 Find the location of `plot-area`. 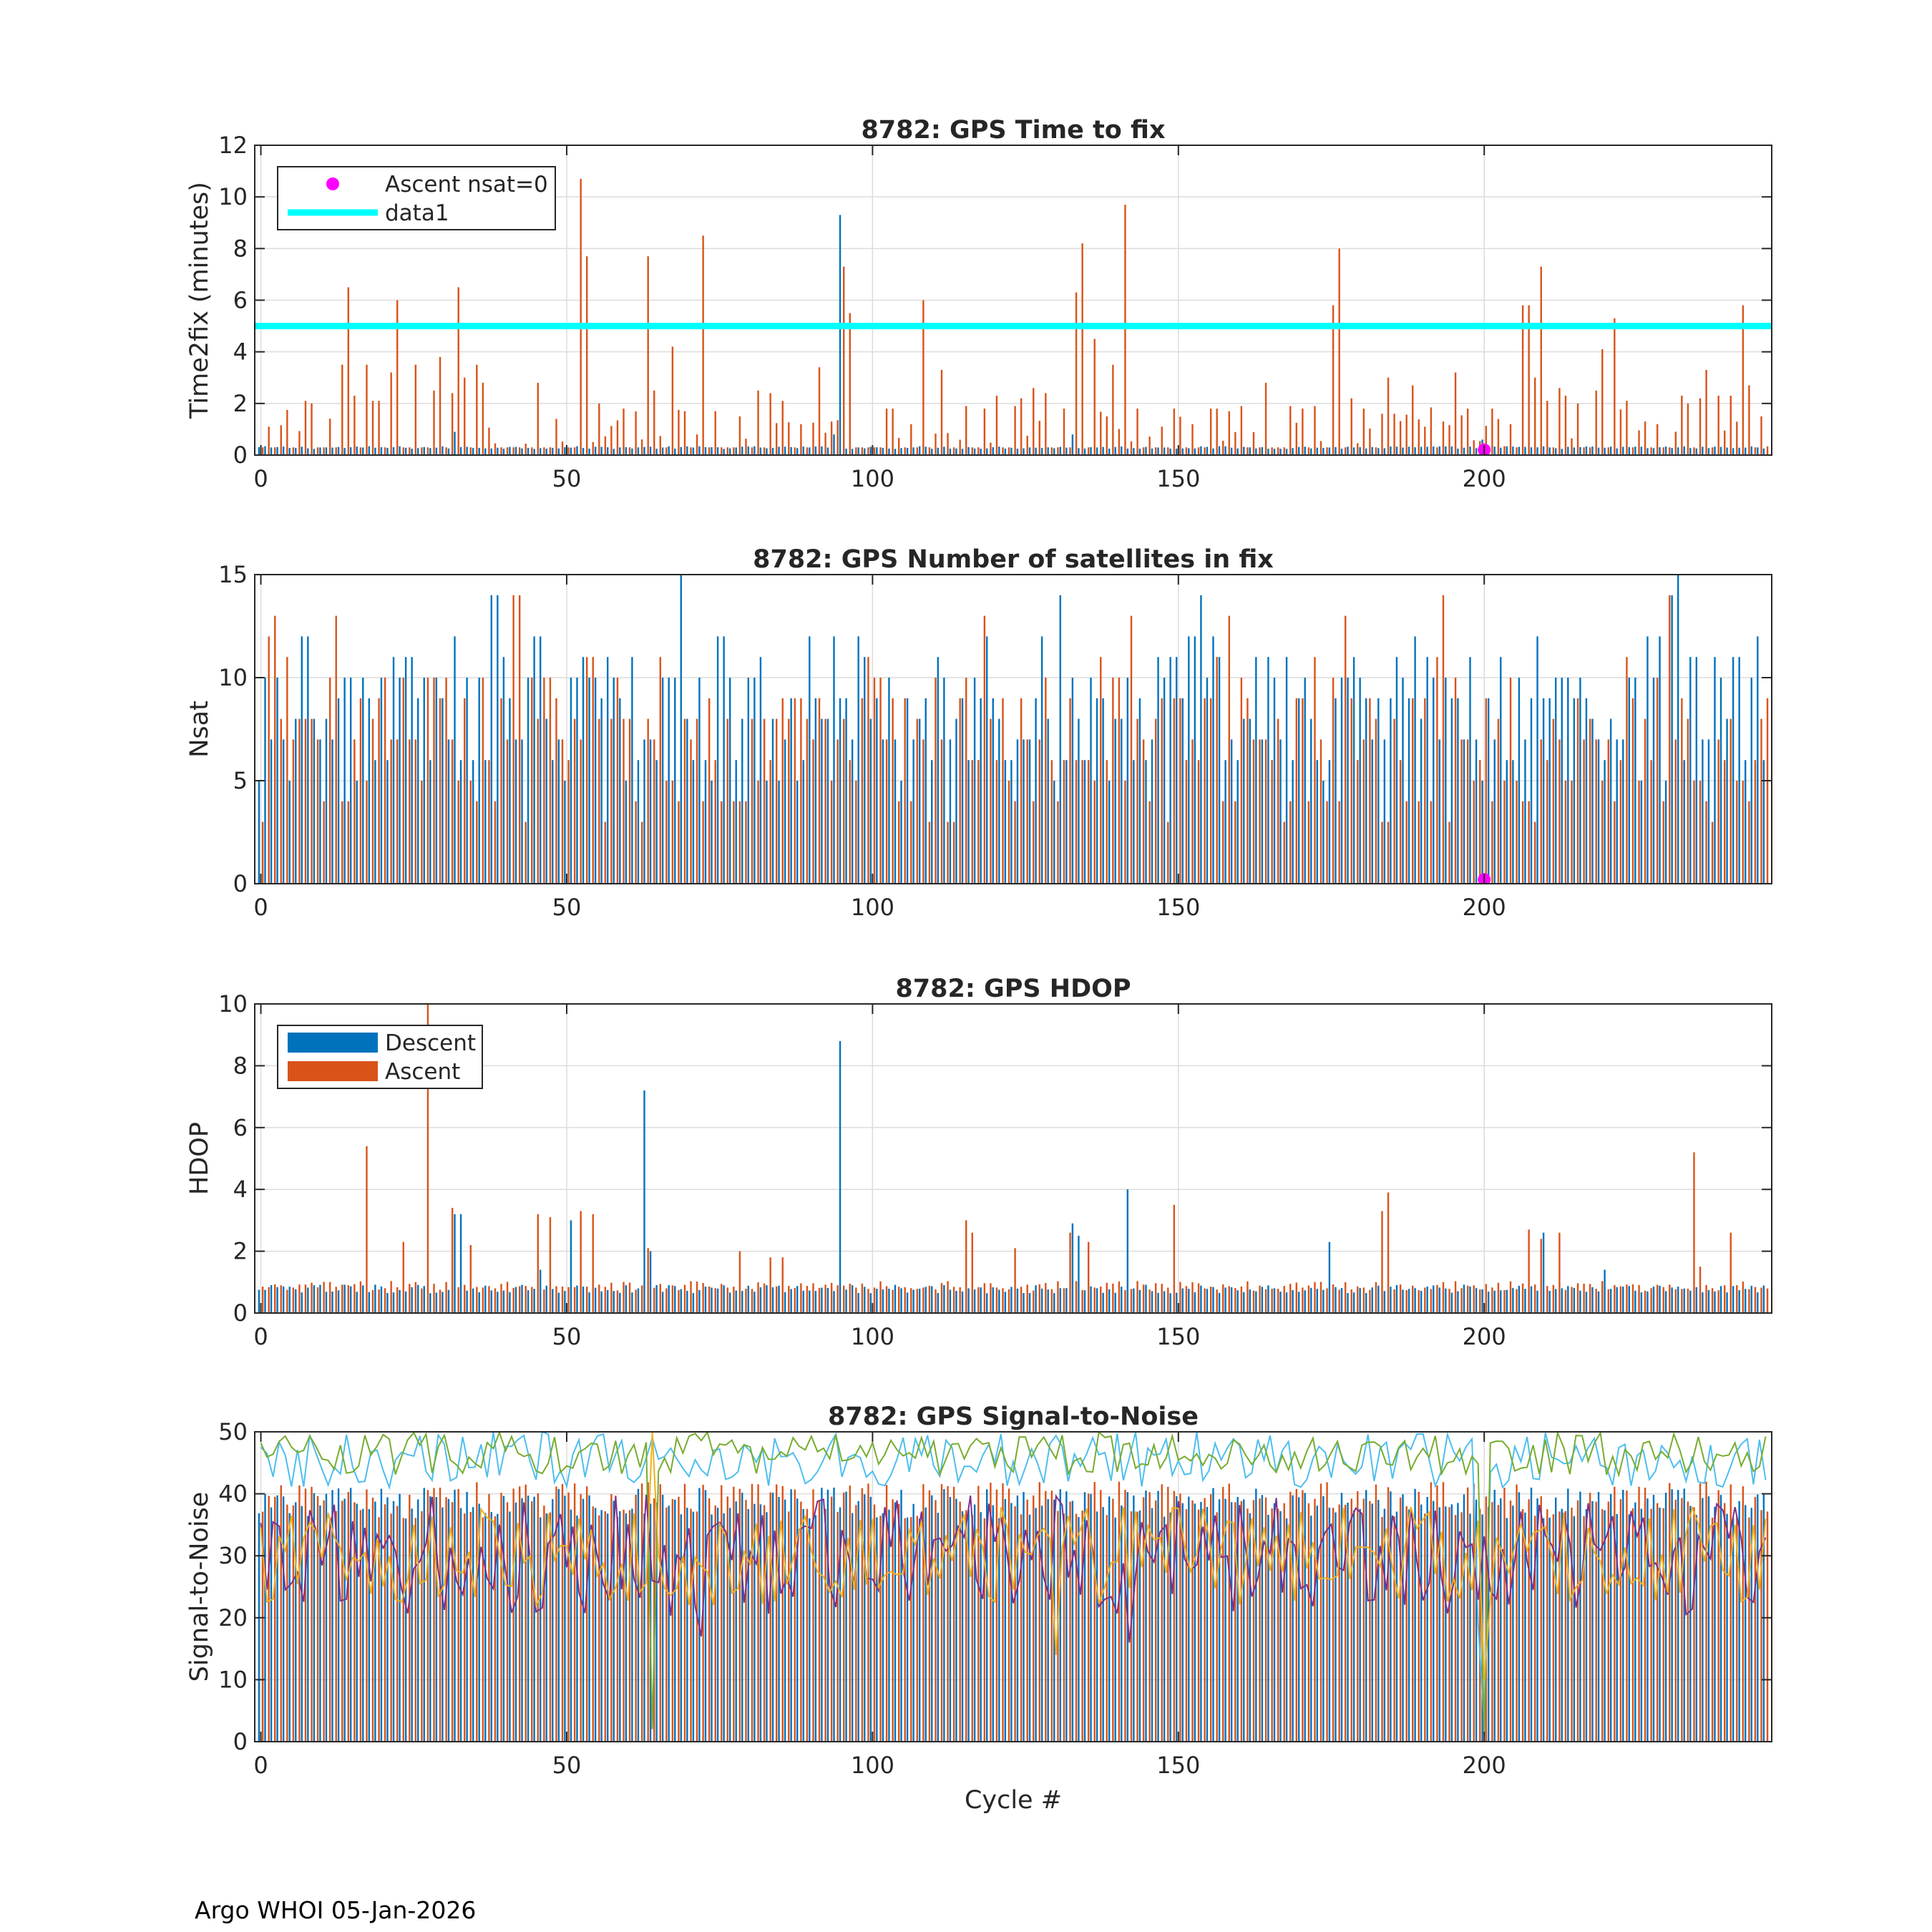

plot-area is located at coordinates (1013, 729).